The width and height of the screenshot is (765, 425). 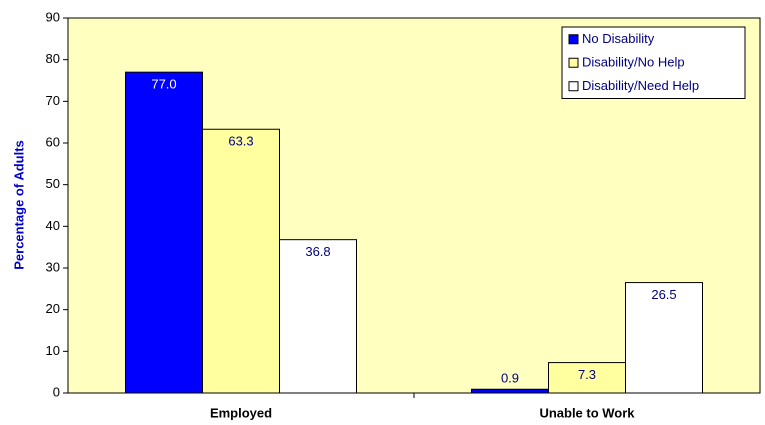 What do you see at coordinates (163, 84) in the screenshot?
I see `value-label: 77.0` at bounding box center [163, 84].